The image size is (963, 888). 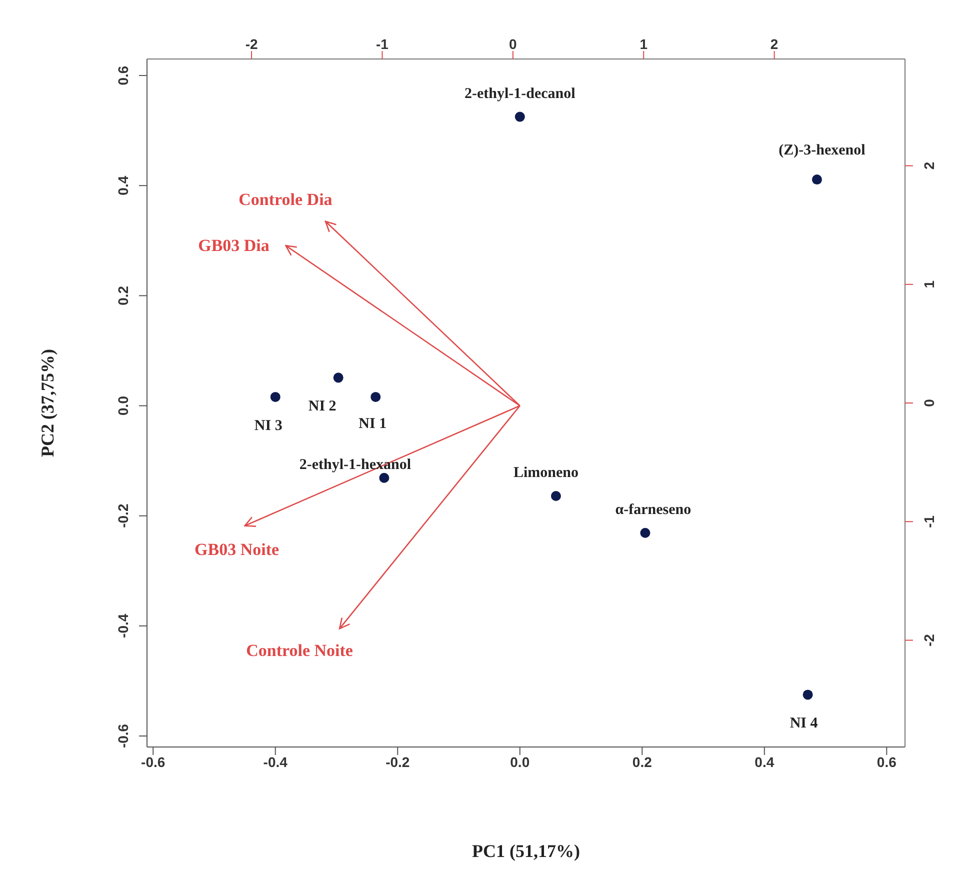 I want to click on series-label: NI 2, so click(x=322, y=406).